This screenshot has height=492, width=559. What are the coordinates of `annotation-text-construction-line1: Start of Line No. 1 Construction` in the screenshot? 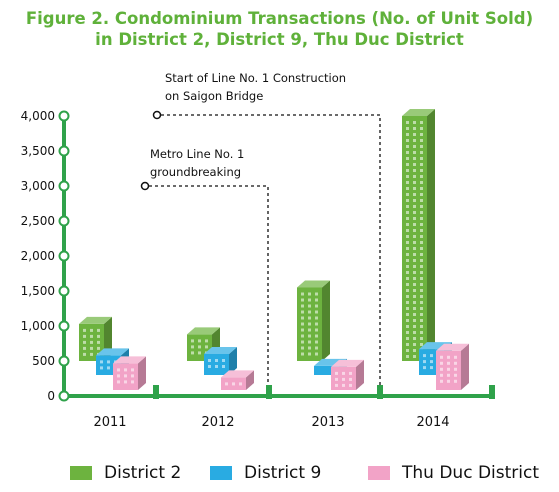 It's located at (255, 78).